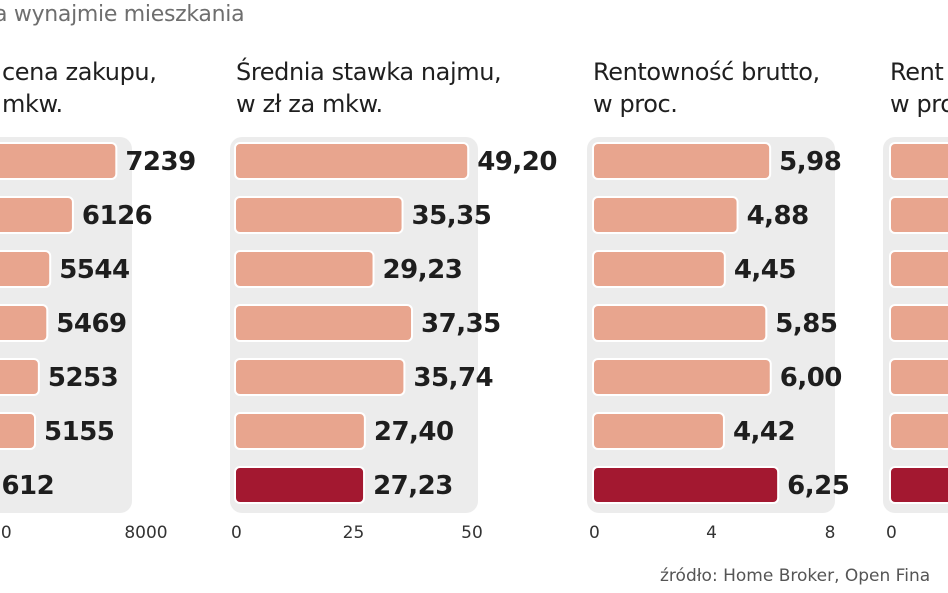  I want to click on tick-label-p3-3: 8, so click(830, 533).